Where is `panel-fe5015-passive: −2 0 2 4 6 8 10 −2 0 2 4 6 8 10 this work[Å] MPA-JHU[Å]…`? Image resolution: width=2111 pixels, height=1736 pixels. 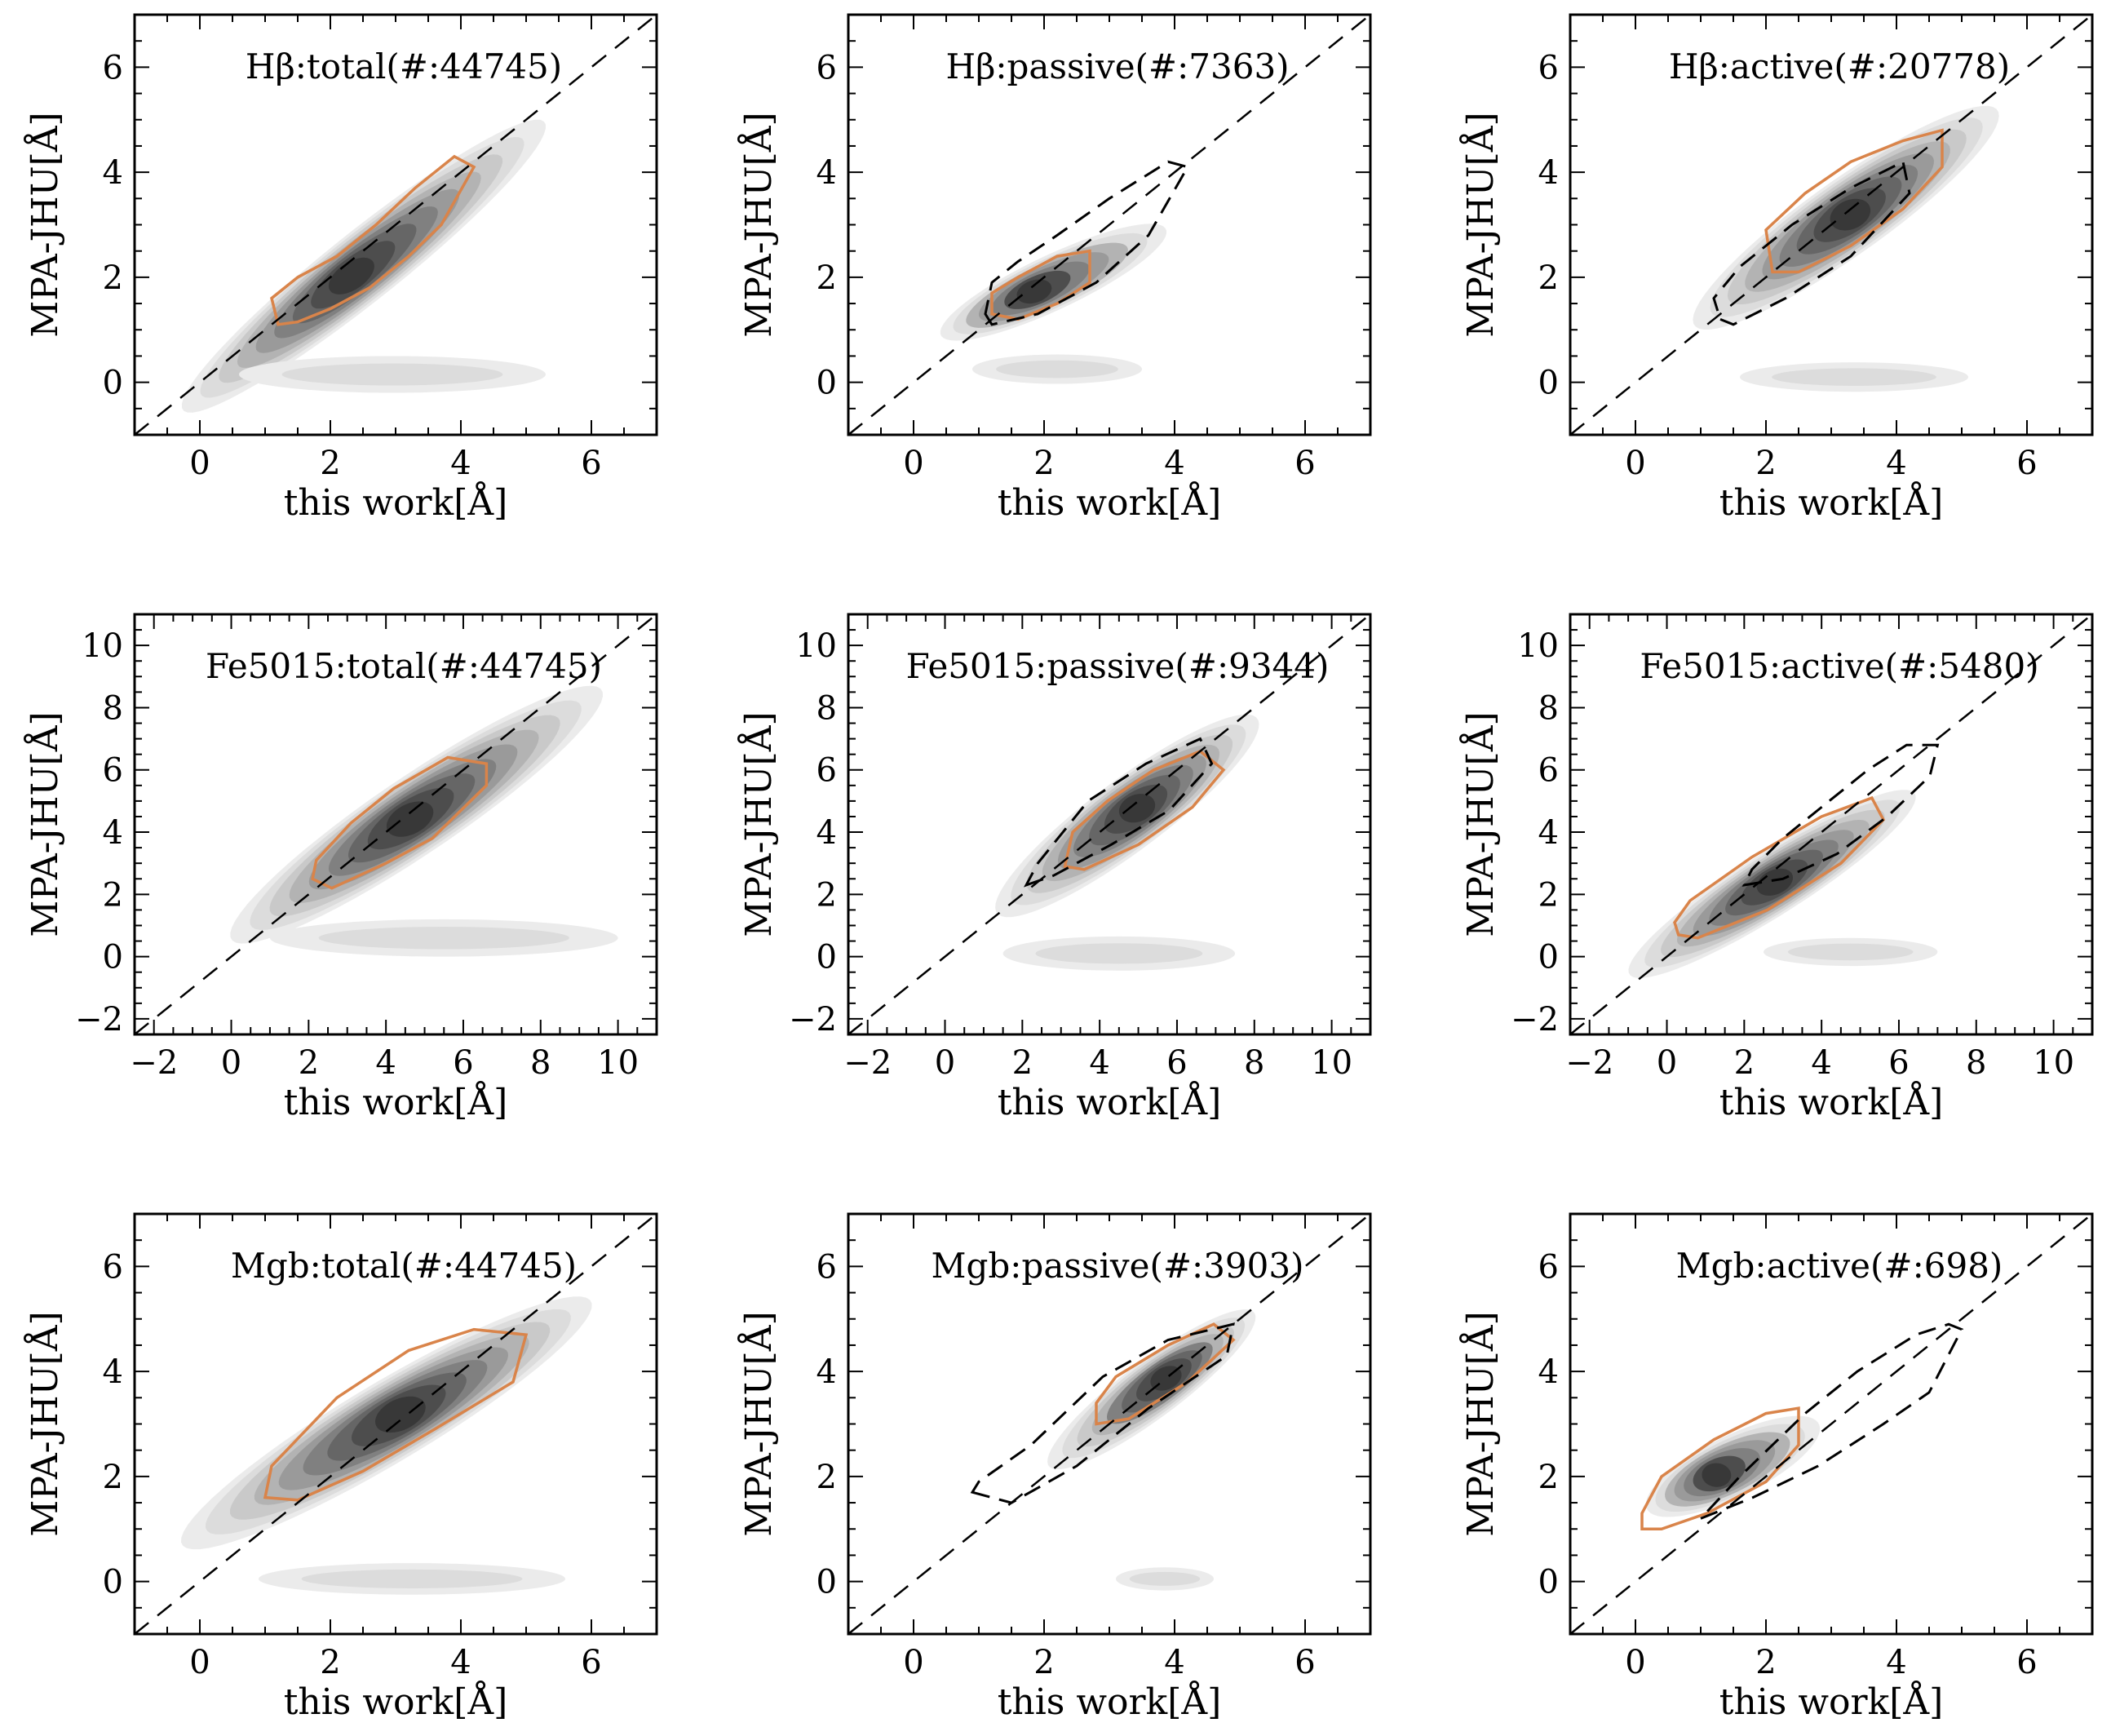 panel-fe5015-passive: −2 0 2 4 6 8 10 −2 0 2 4 6 8 10 this work[Å] MPA-JHU[Å]… is located at coordinates (1054, 868).